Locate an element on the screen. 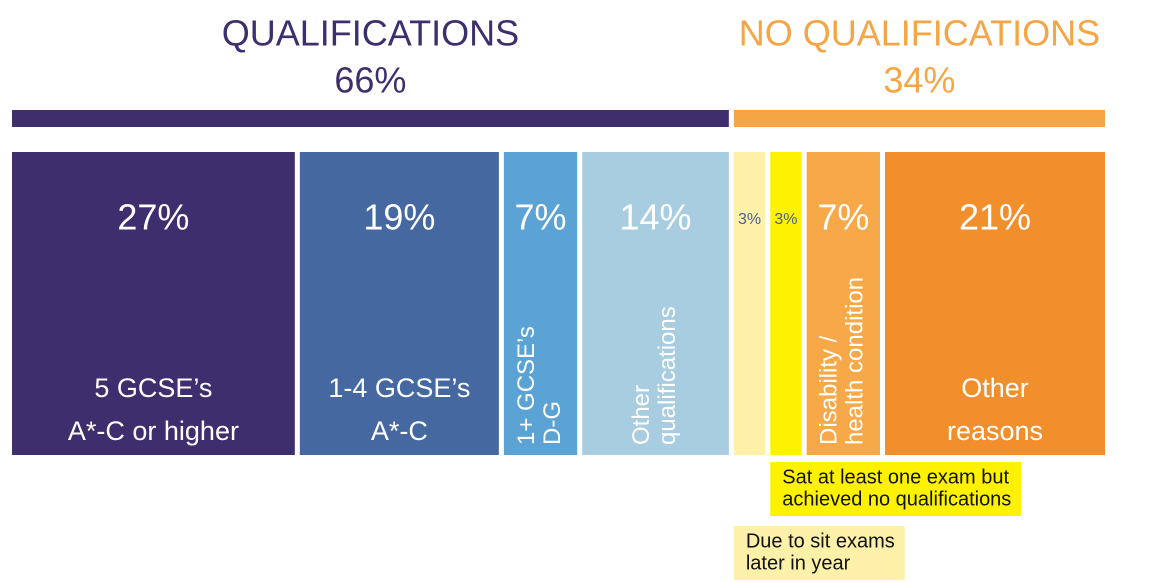  callout-label: Due to sit exams is located at coordinates (820, 541).